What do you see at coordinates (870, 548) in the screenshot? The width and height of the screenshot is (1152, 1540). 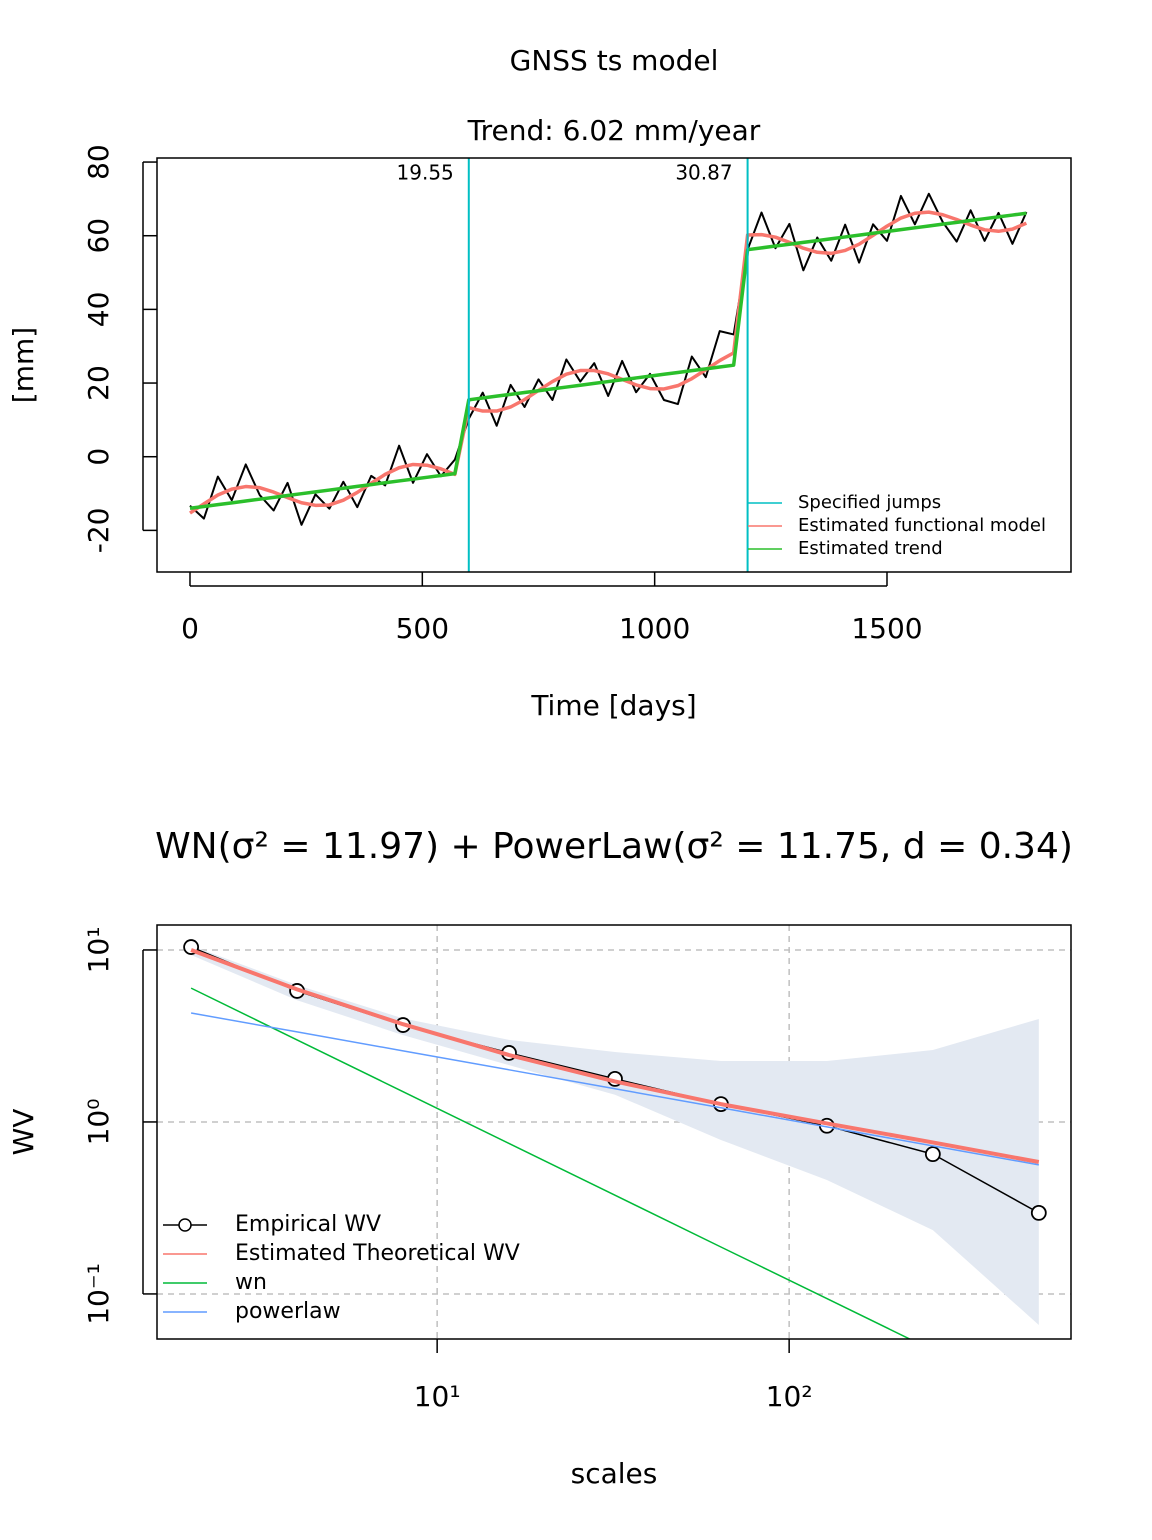 I see `legend-label: Estimated trend` at bounding box center [870, 548].